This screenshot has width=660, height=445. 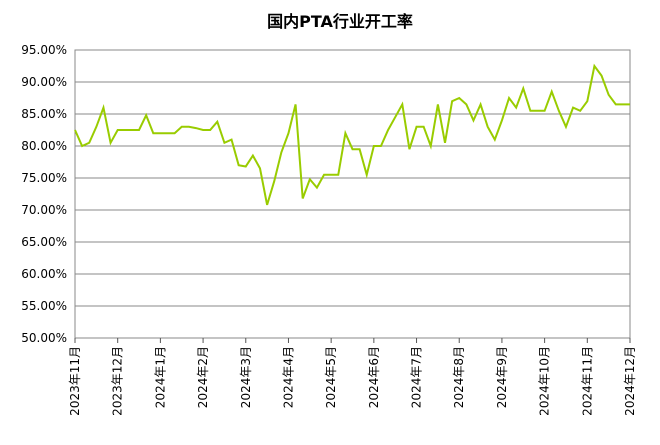 What do you see at coordinates (44, 306) in the screenshot?
I see `y-tick-label: 55.00%` at bounding box center [44, 306].